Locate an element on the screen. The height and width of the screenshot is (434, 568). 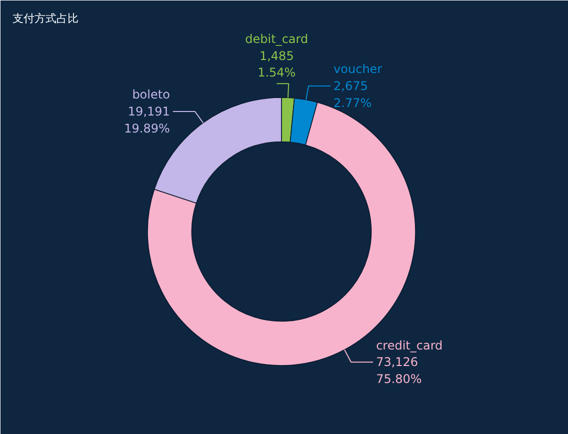
data-label: 73,126 75.80% is located at coordinates (399, 370).